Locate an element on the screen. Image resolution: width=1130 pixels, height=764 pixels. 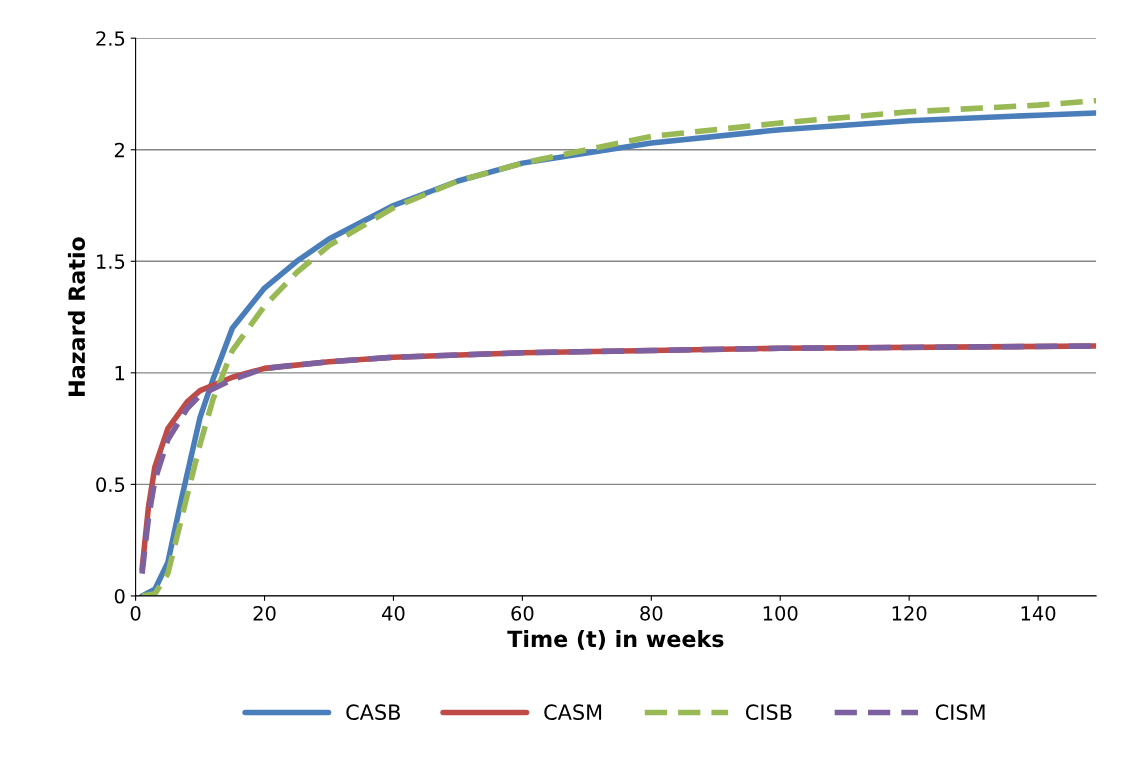
x-tick-label: 80 is located at coordinates (651, 613).